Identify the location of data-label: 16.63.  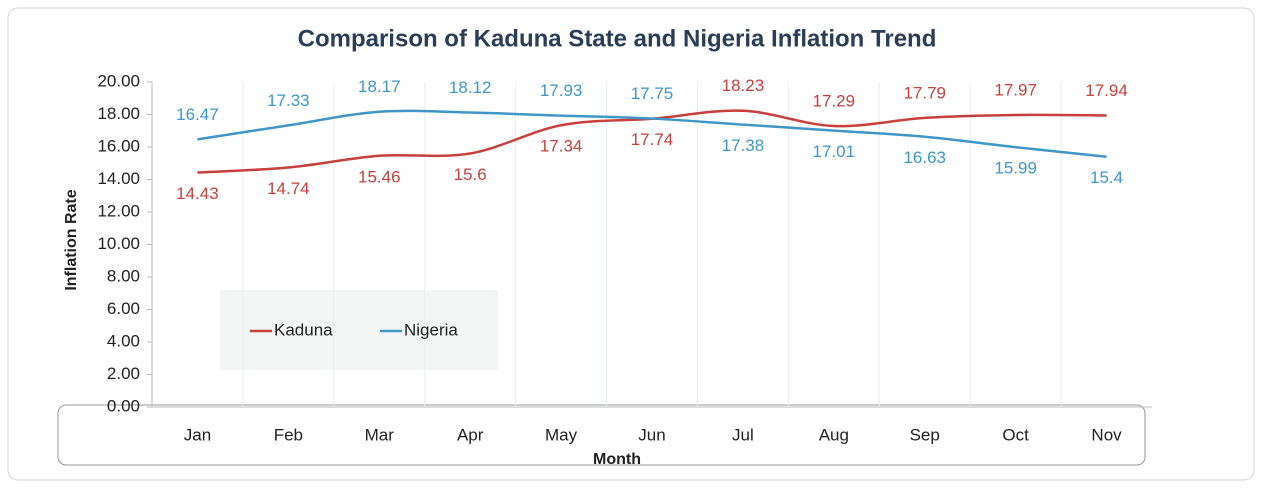
(924, 157).